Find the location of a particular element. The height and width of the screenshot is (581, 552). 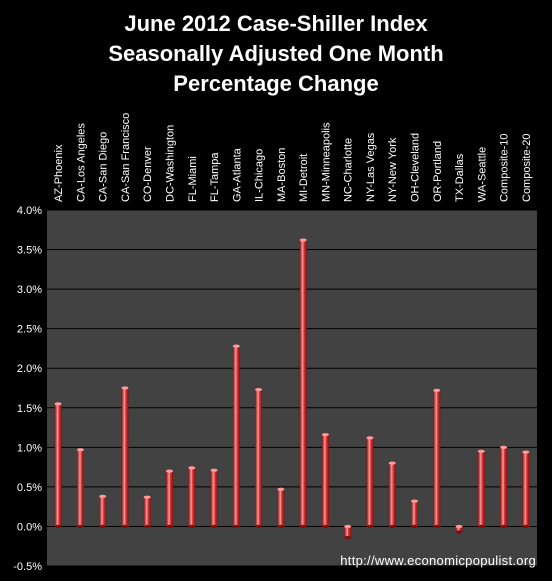

y-tick-label: 4.0% is located at coordinates (29, 211).